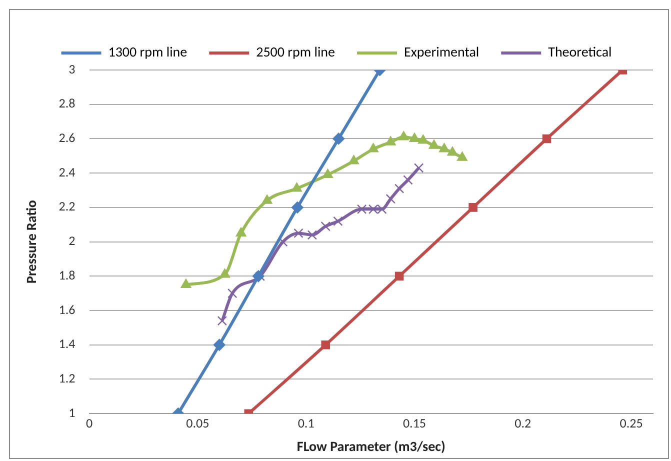 Image resolution: width=671 pixels, height=461 pixels. What do you see at coordinates (148, 52) in the screenshot?
I see `legend-label: 1300 rpm line` at bounding box center [148, 52].